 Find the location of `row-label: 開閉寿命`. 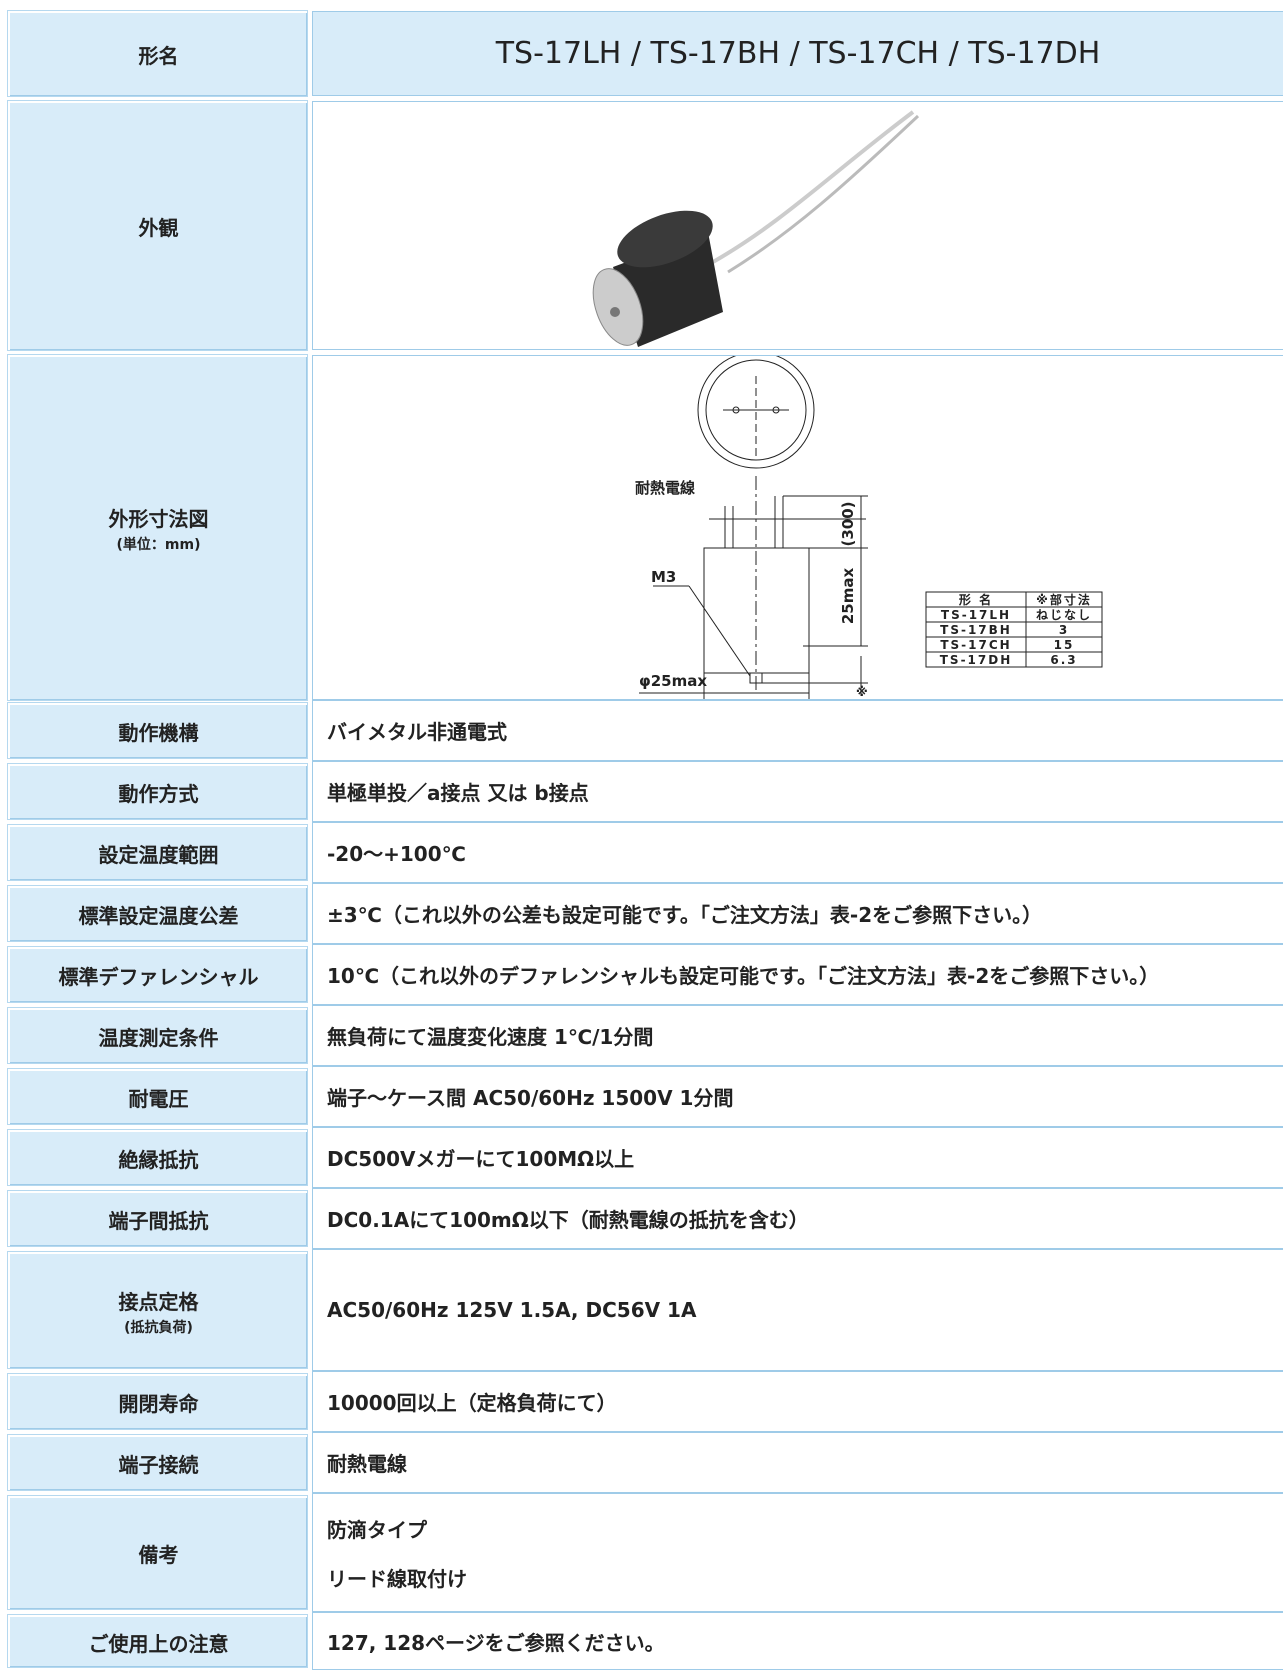

row-label: 開閉寿命 is located at coordinates (157, 1401).